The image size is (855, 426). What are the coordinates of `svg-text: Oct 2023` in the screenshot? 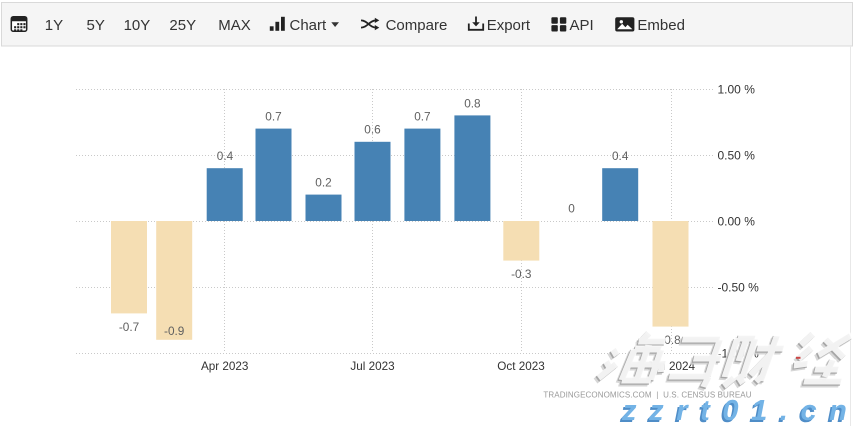 It's located at (520, 366).